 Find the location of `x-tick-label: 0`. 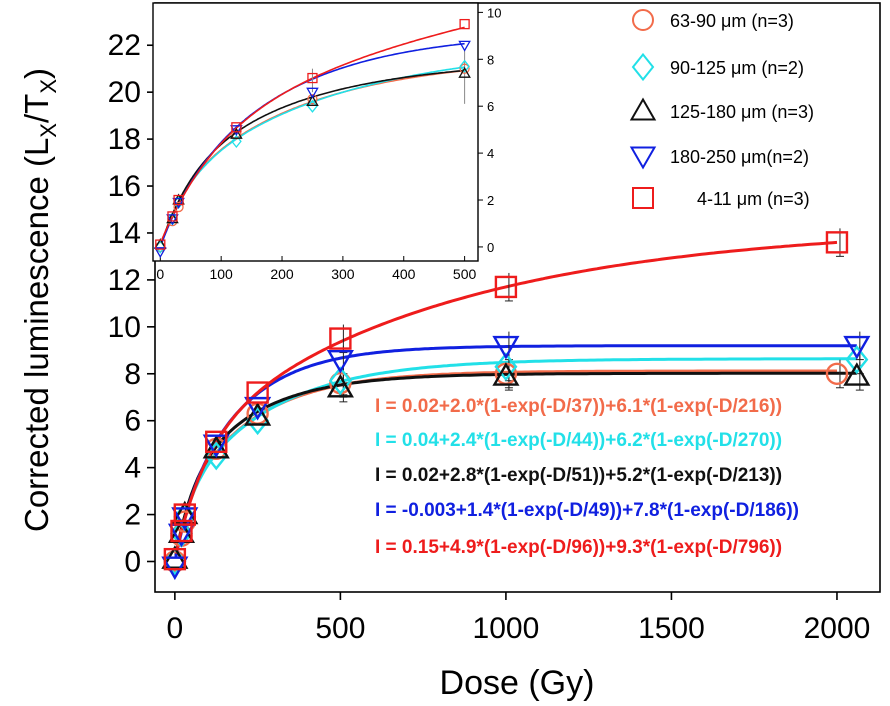

x-tick-label: 0 is located at coordinates (175, 628).